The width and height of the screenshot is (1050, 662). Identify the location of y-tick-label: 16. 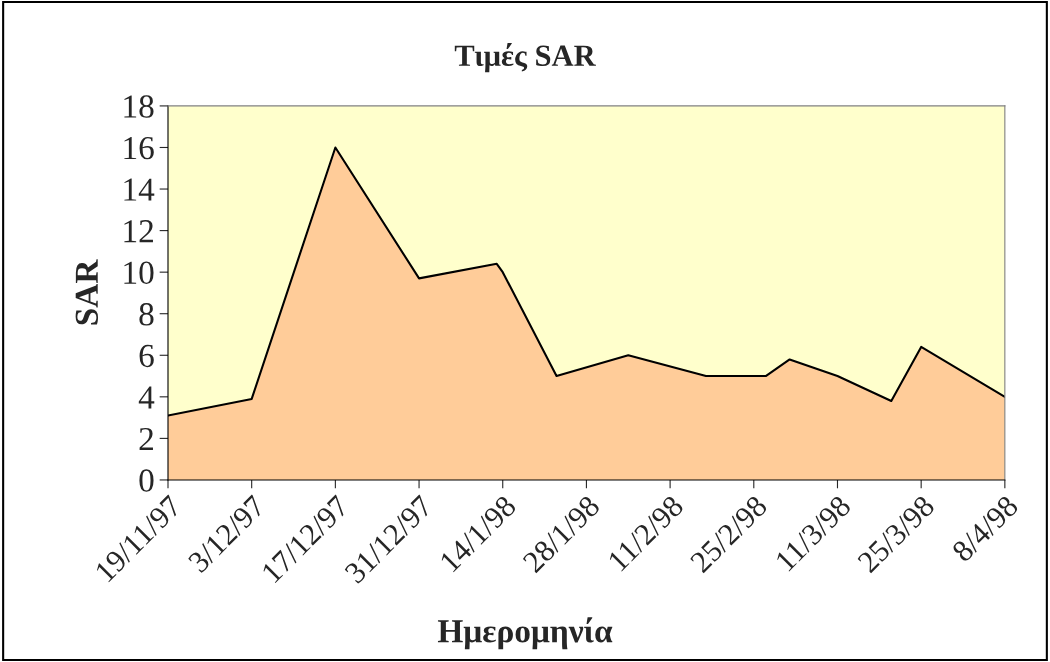
(139, 148).